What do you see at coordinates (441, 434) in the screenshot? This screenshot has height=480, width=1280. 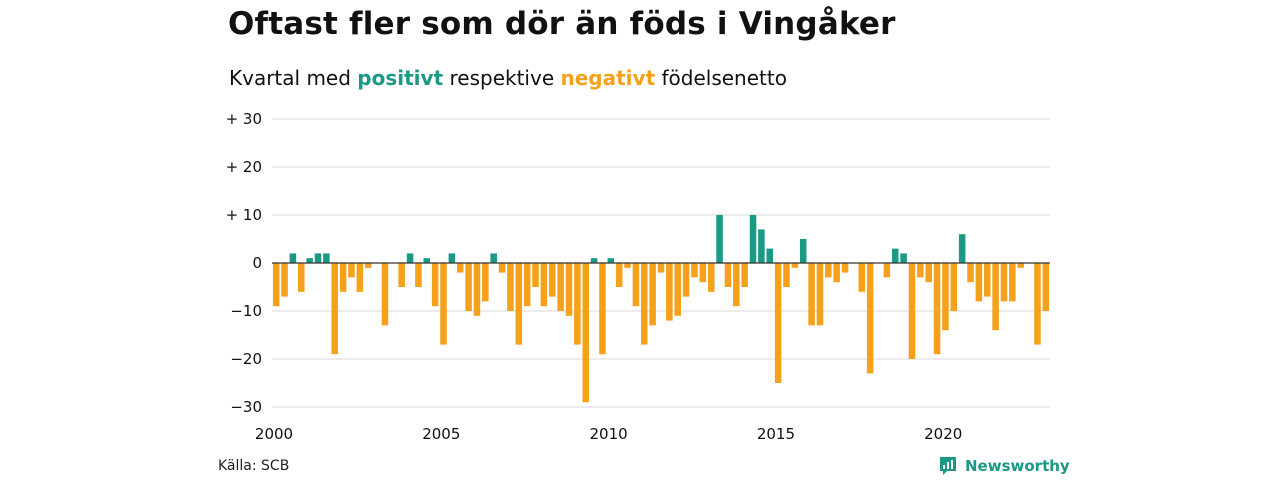 I see `x-tick-label: 2005` at bounding box center [441, 434].